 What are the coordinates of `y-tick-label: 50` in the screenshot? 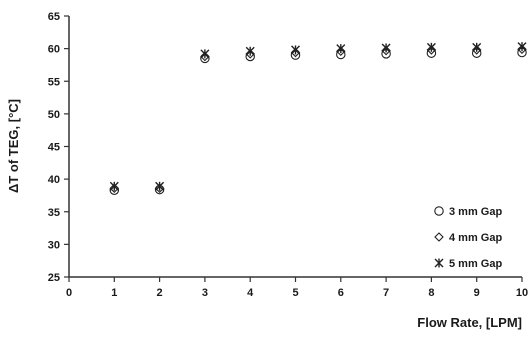 It's located at (54, 115).